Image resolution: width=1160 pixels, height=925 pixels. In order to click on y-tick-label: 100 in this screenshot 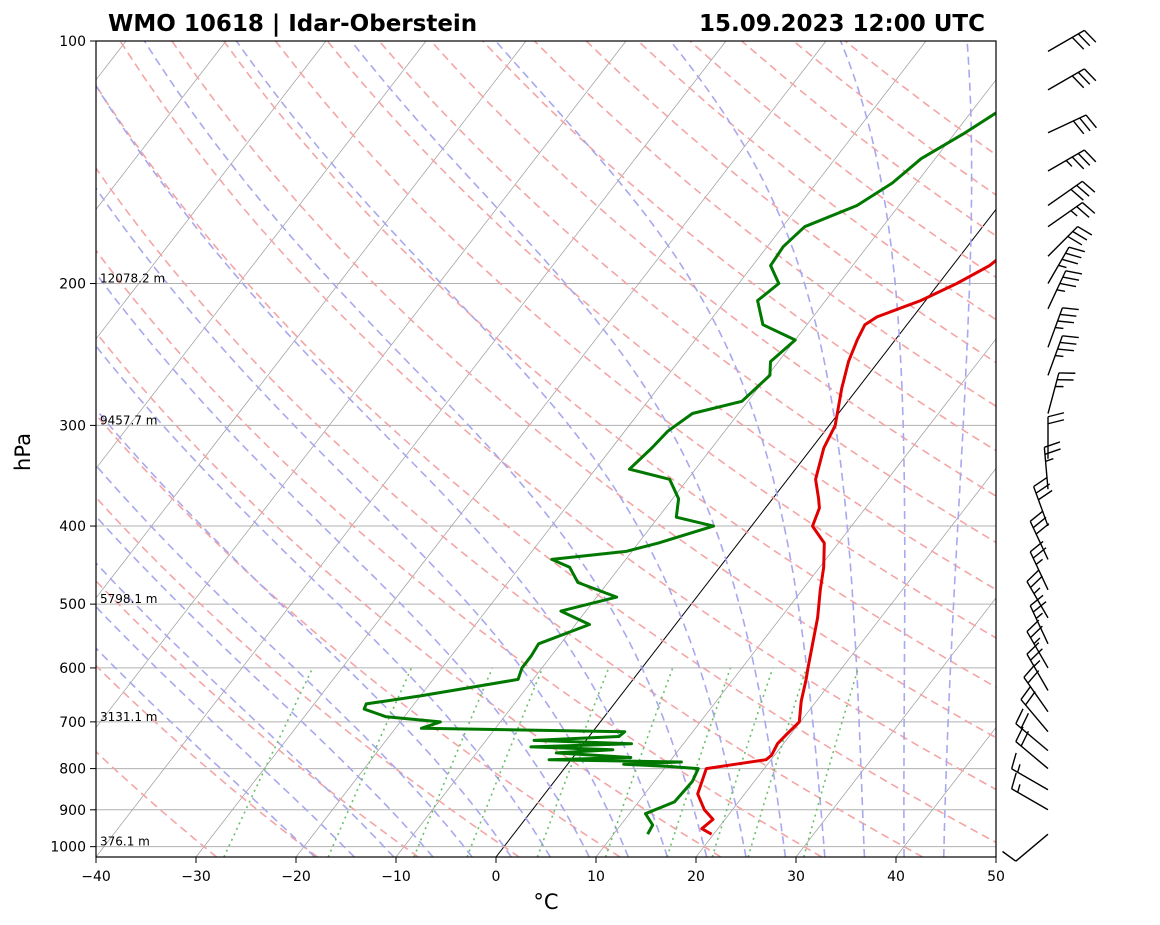, I will do `click(72, 42)`.